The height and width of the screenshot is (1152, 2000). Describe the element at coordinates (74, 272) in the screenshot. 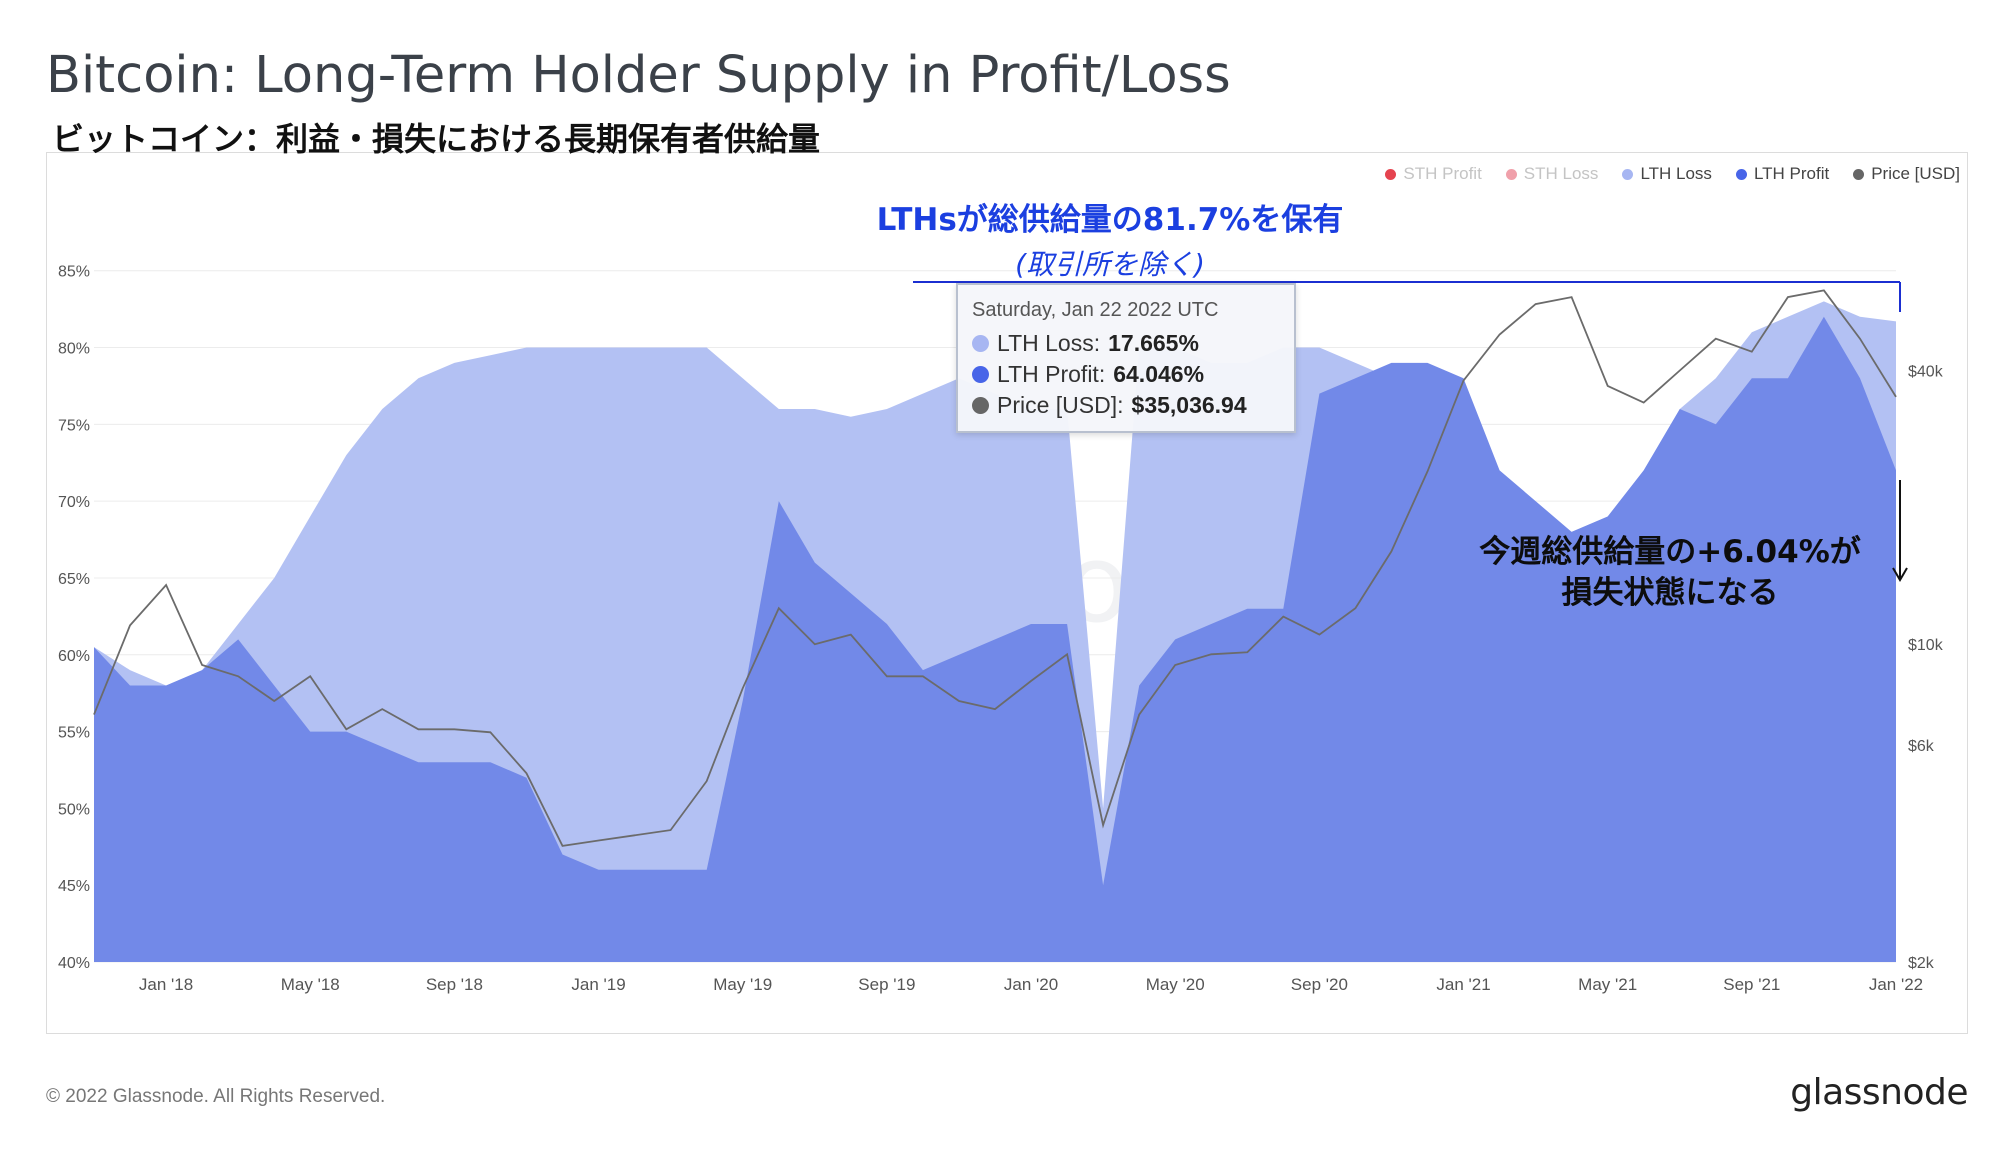

I see `y-tick-label: 85%` at that location.